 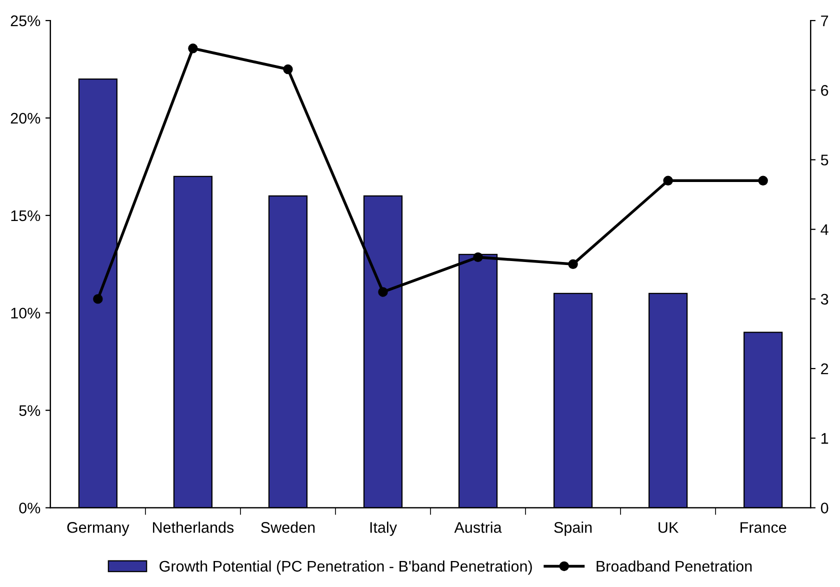 What do you see at coordinates (824, 508) in the screenshot?
I see `y2-tick-label: 0` at bounding box center [824, 508].